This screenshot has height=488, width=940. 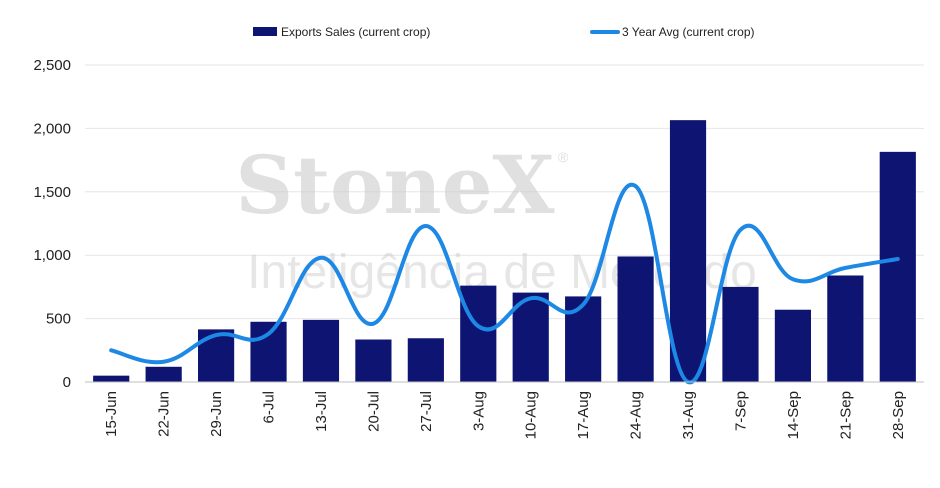 I want to click on x-tick-label: 13-Jul, so click(x=321, y=411).